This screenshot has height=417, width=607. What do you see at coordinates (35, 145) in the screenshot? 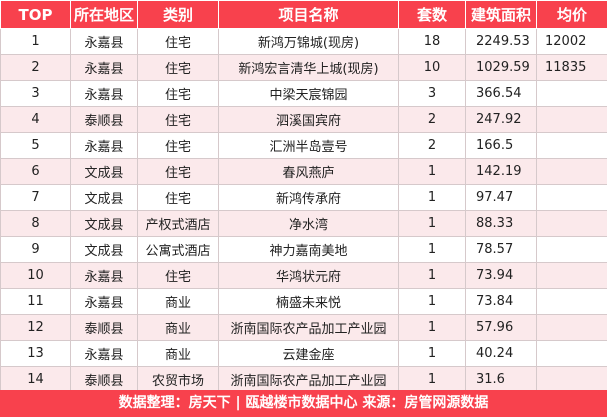
I see `rank-cell: 5` at bounding box center [35, 145].